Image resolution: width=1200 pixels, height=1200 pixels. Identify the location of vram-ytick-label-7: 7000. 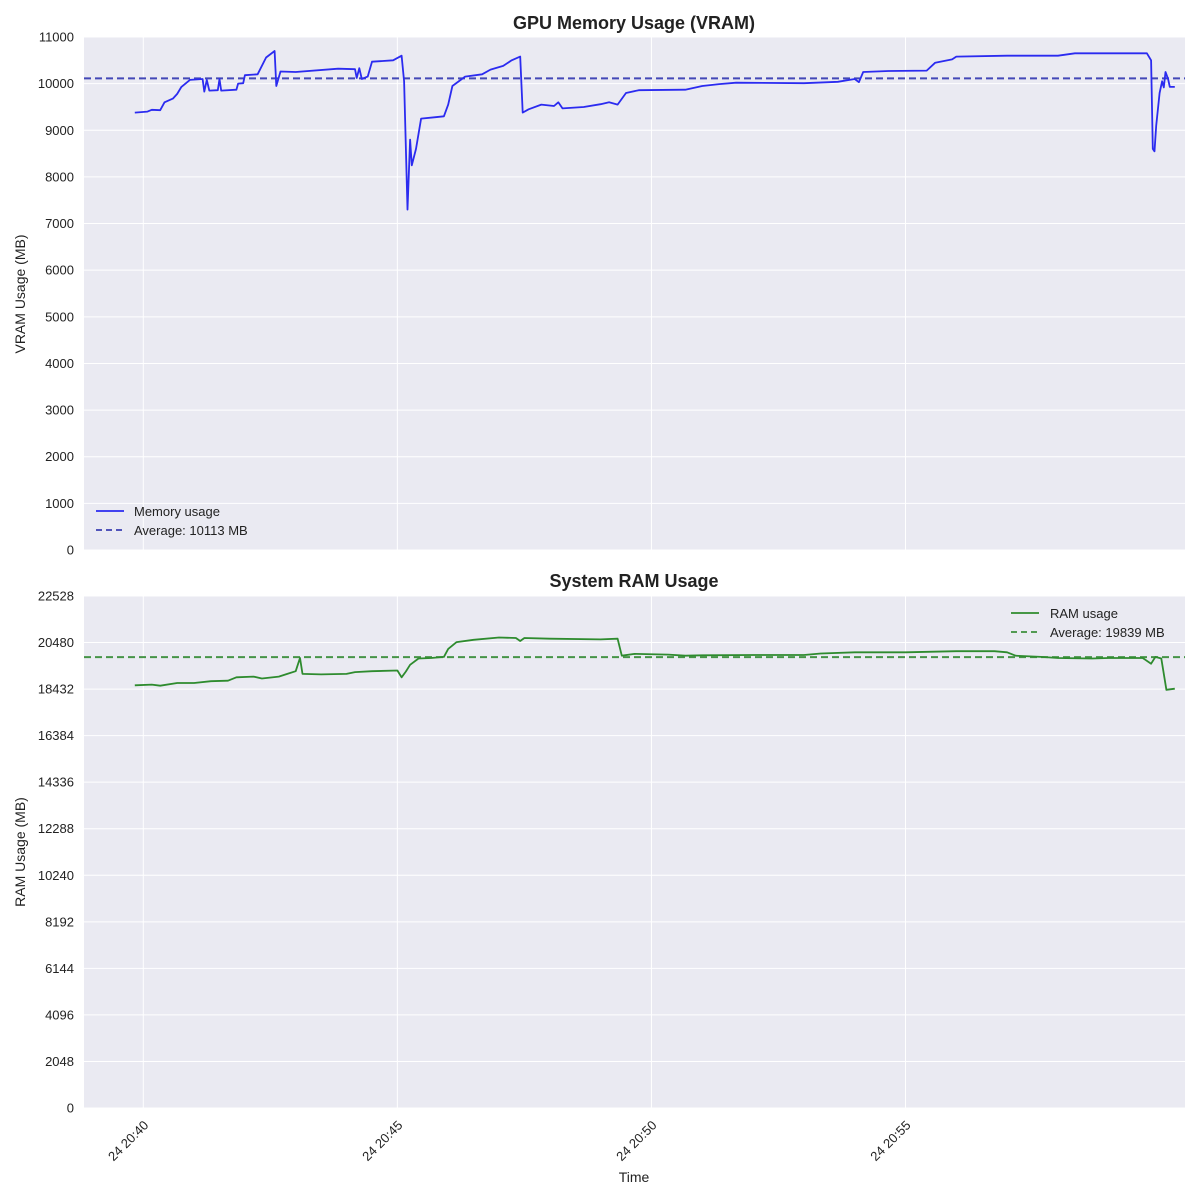
(59, 223).